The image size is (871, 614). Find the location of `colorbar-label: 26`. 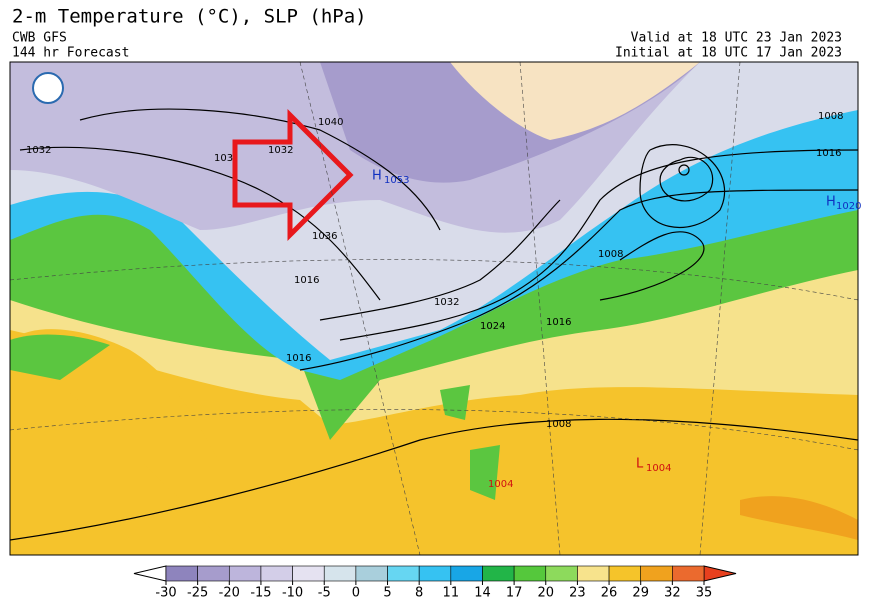

colorbar-label: 26 is located at coordinates (609, 593).